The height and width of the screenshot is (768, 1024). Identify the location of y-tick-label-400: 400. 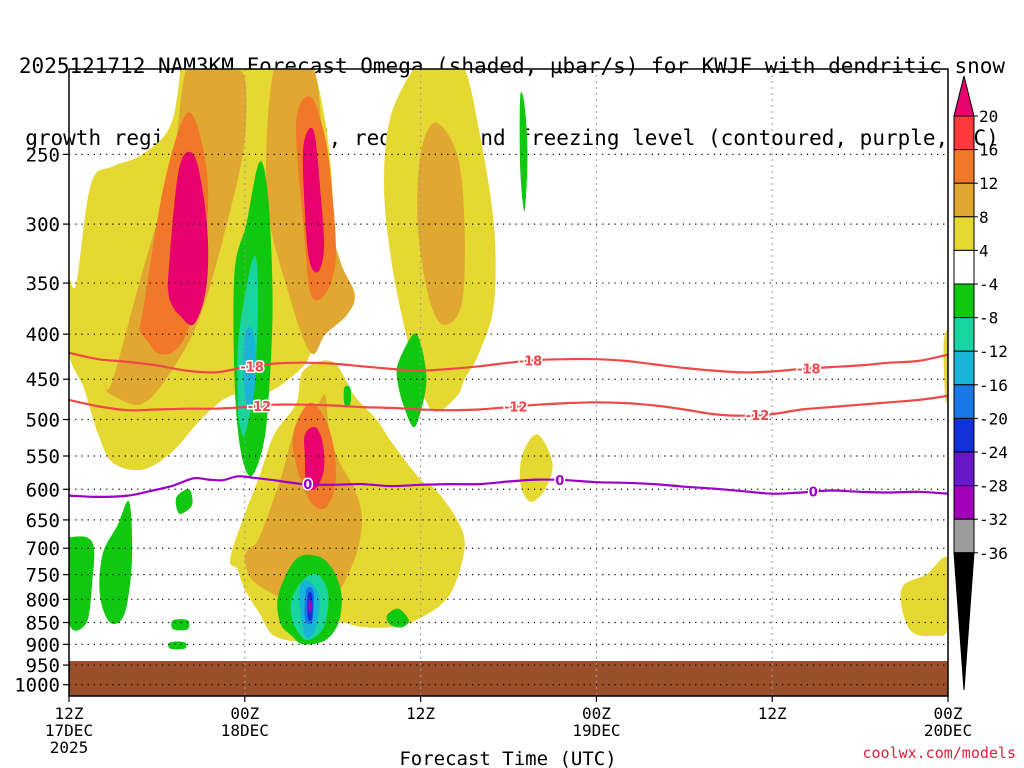
(43, 335).